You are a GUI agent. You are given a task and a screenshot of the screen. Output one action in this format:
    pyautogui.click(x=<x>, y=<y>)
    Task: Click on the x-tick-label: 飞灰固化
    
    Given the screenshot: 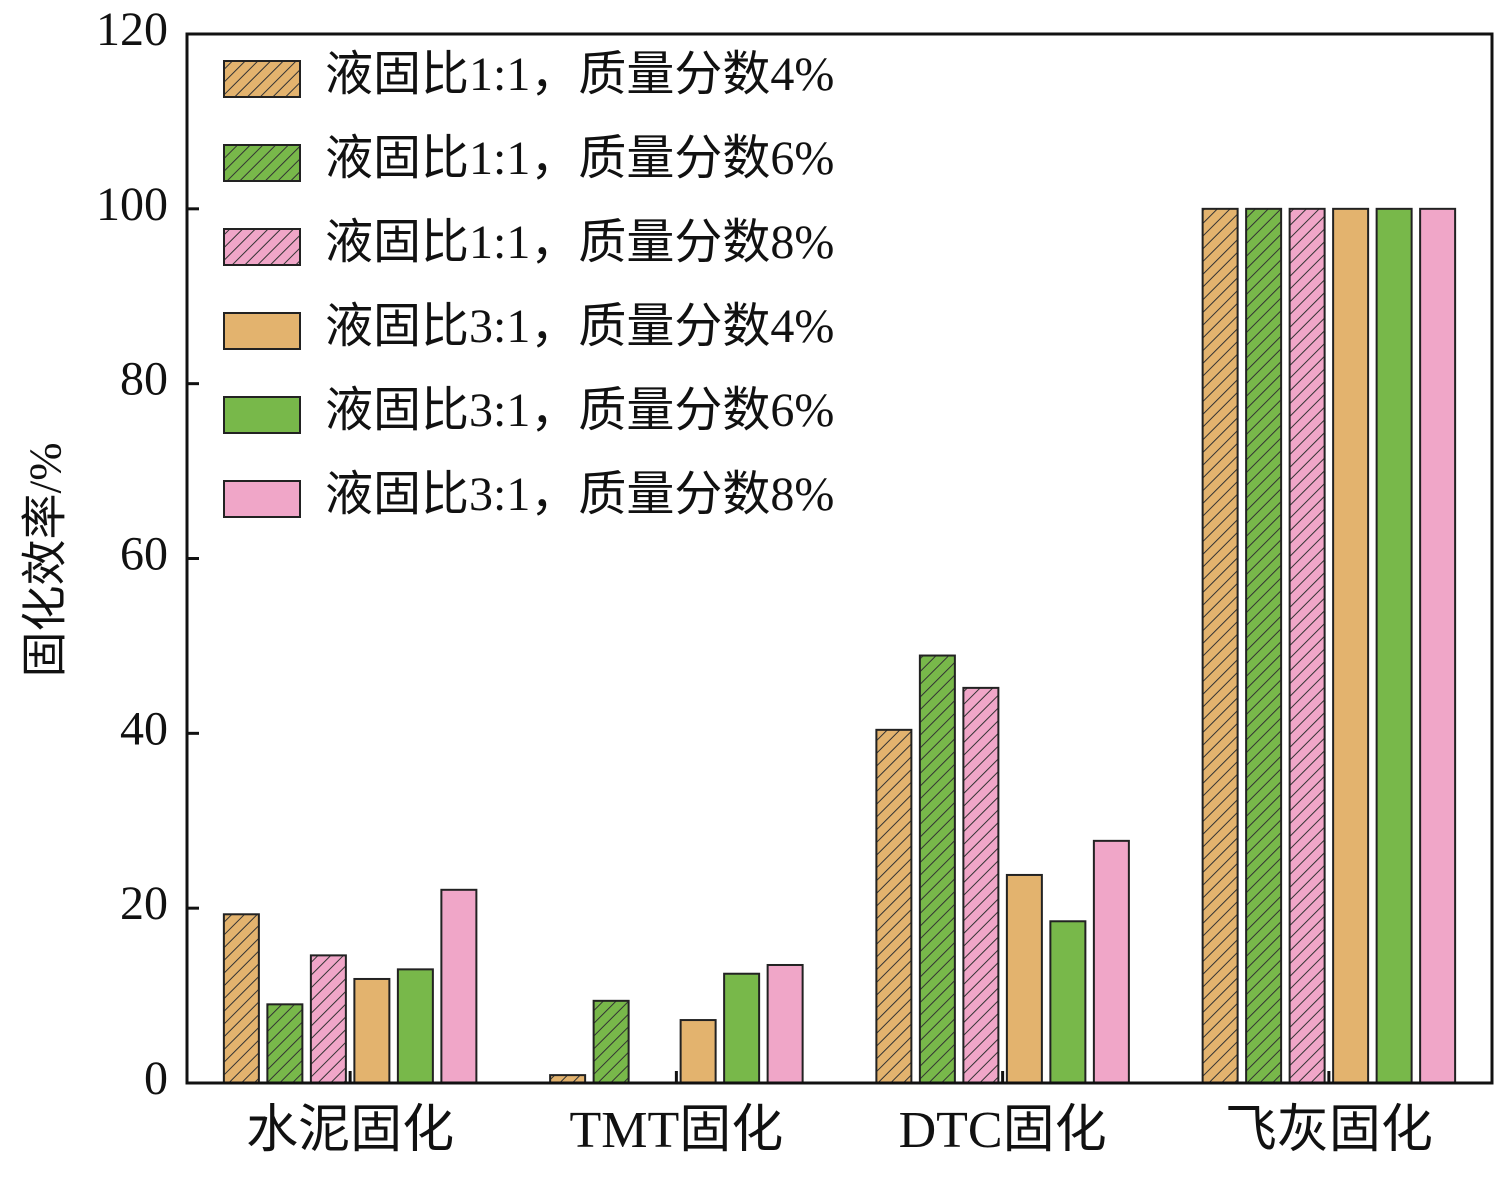 What is the action you would take?
    pyautogui.click(x=1329, y=1130)
    